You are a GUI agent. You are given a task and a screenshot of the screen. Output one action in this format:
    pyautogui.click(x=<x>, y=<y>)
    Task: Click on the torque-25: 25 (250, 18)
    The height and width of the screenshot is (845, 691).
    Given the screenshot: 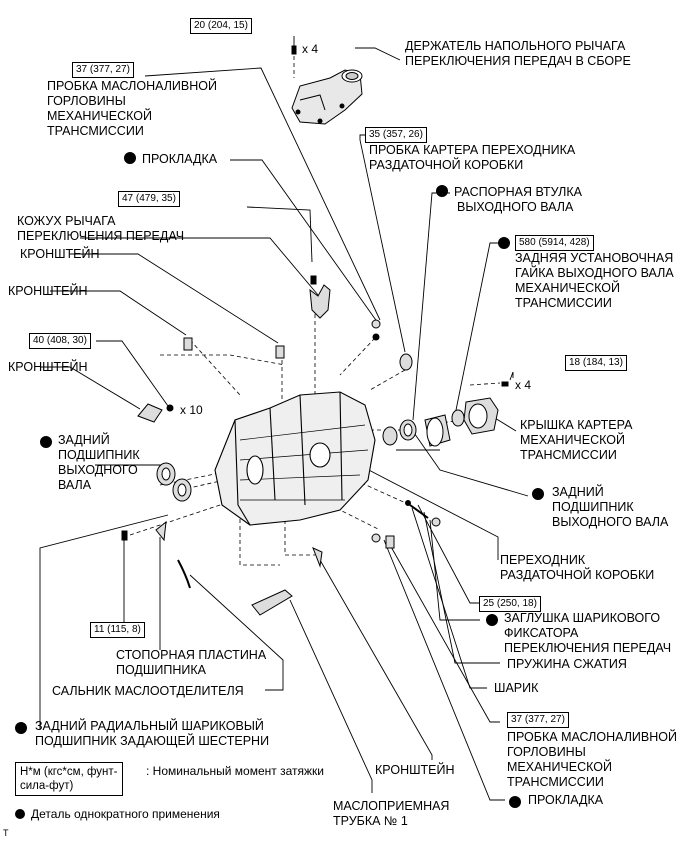 What is the action you would take?
    pyautogui.click(x=510, y=604)
    